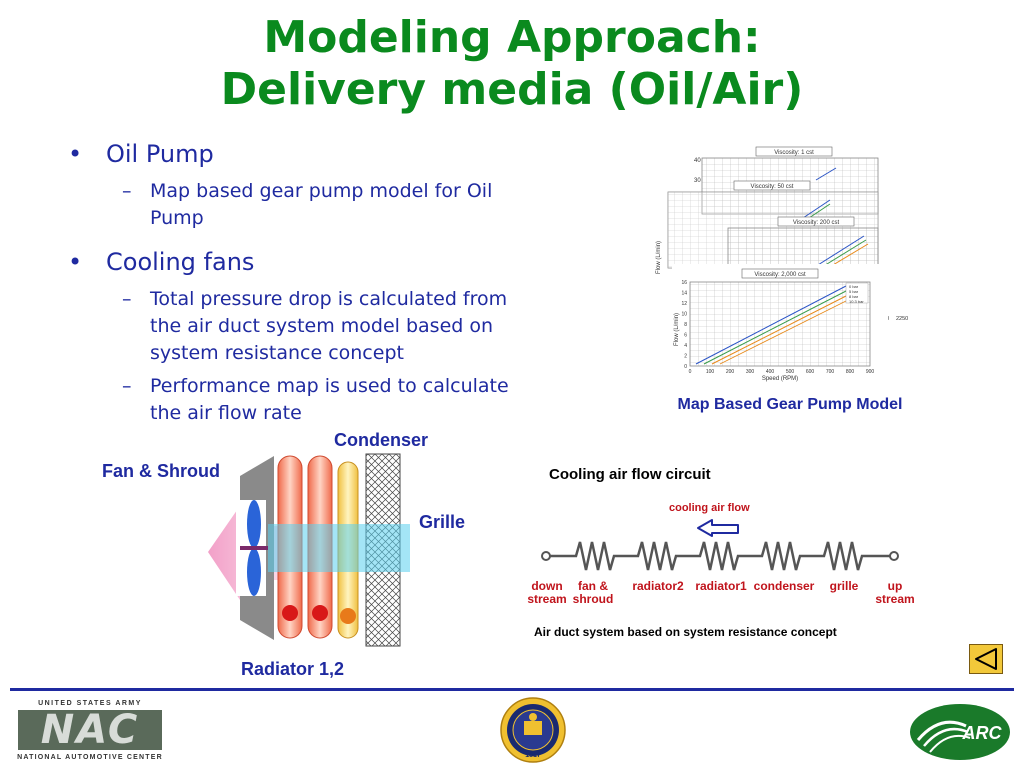  What do you see at coordinates (816, 223) in the screenshot?
I see `panel-3-title: Viscosity: 200 cst` at bounding box center [816, 223].